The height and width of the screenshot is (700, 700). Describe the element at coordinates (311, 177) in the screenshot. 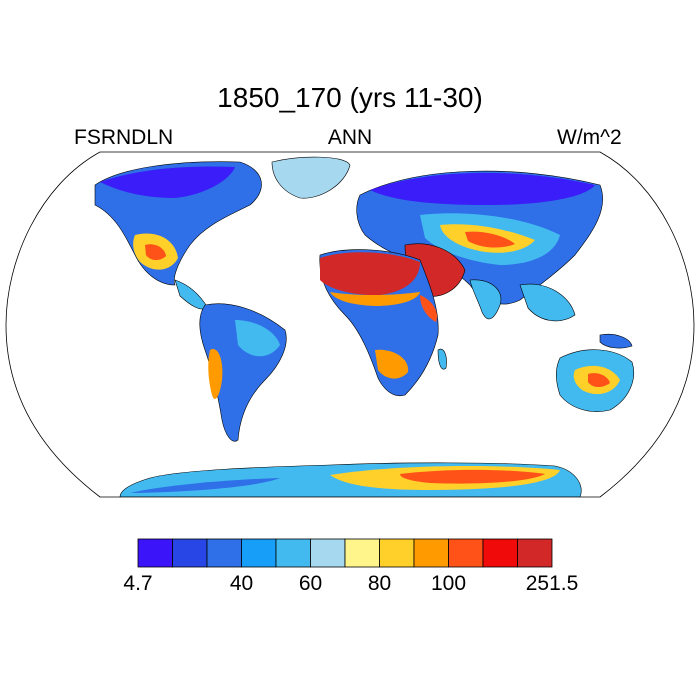

I see `greenland-land` at that location.